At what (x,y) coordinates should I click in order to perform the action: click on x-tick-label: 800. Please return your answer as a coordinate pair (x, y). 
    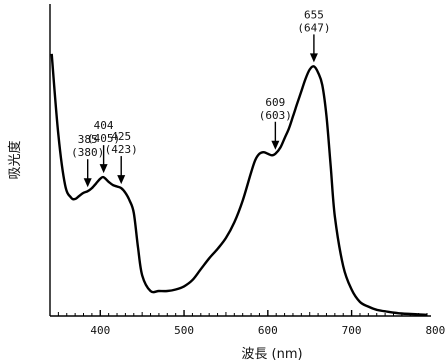
    Looking at the image, I should click on (435, 330).